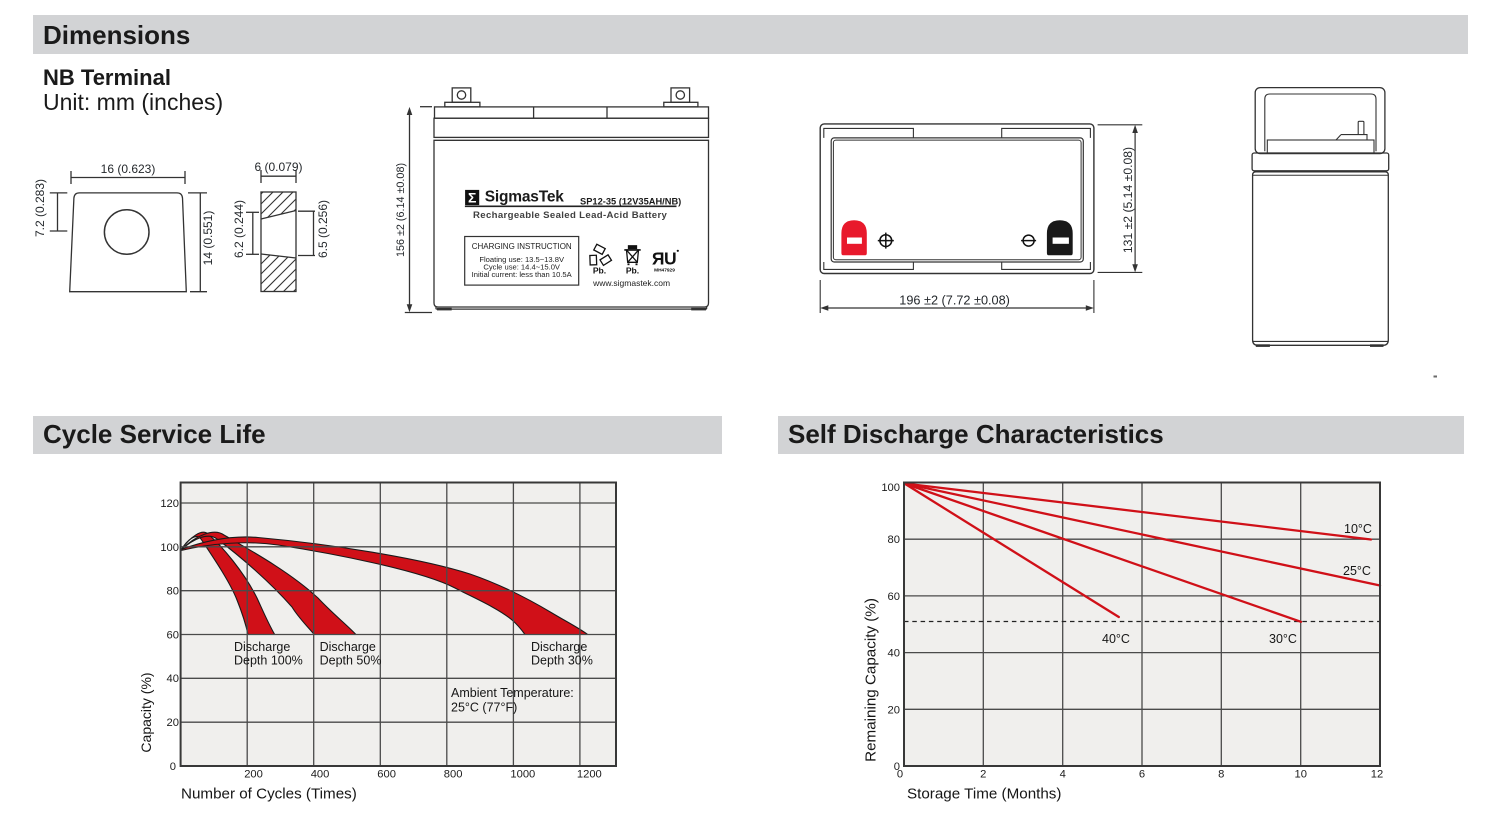 This screenshot has width=1500, height=826. Describe the element at coordinates (1142, 775) in the screenshot. I see `svg-text: 6` at that location.